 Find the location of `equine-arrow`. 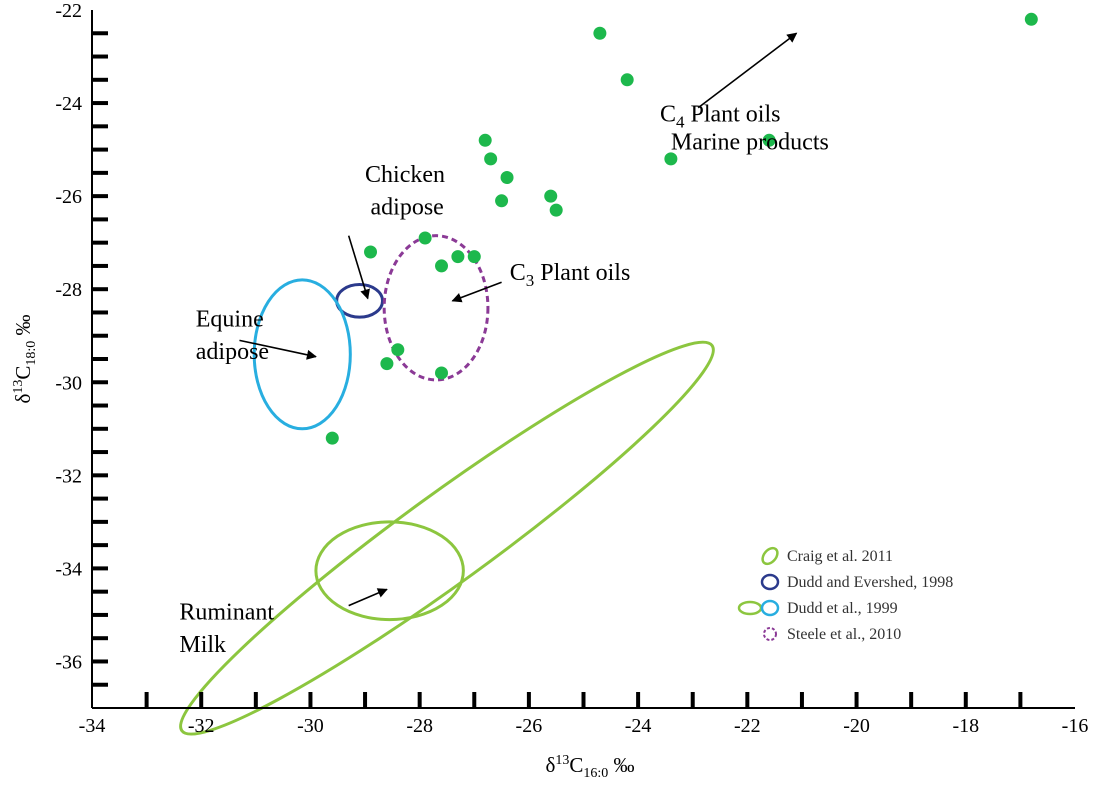

equine-arrow is located at coordinates (278, 349).